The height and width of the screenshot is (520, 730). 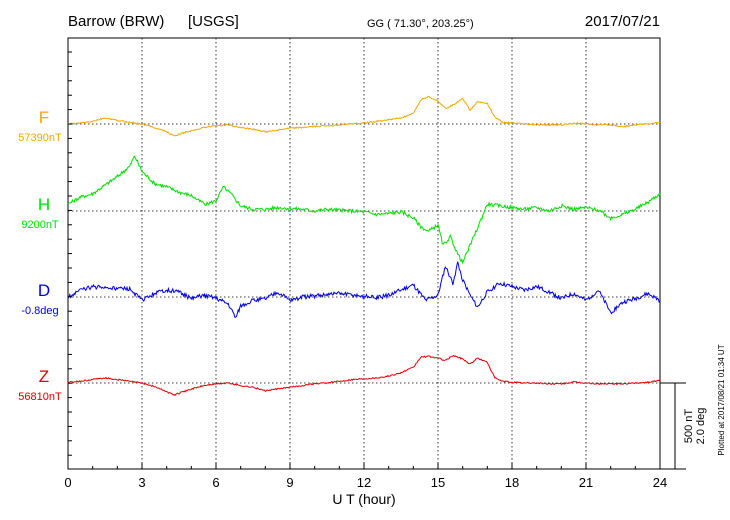 What do you see at coordinates (289, 482) in the screenshot?
I see `x-tick-label: 9` at bounding box center [289, 482].